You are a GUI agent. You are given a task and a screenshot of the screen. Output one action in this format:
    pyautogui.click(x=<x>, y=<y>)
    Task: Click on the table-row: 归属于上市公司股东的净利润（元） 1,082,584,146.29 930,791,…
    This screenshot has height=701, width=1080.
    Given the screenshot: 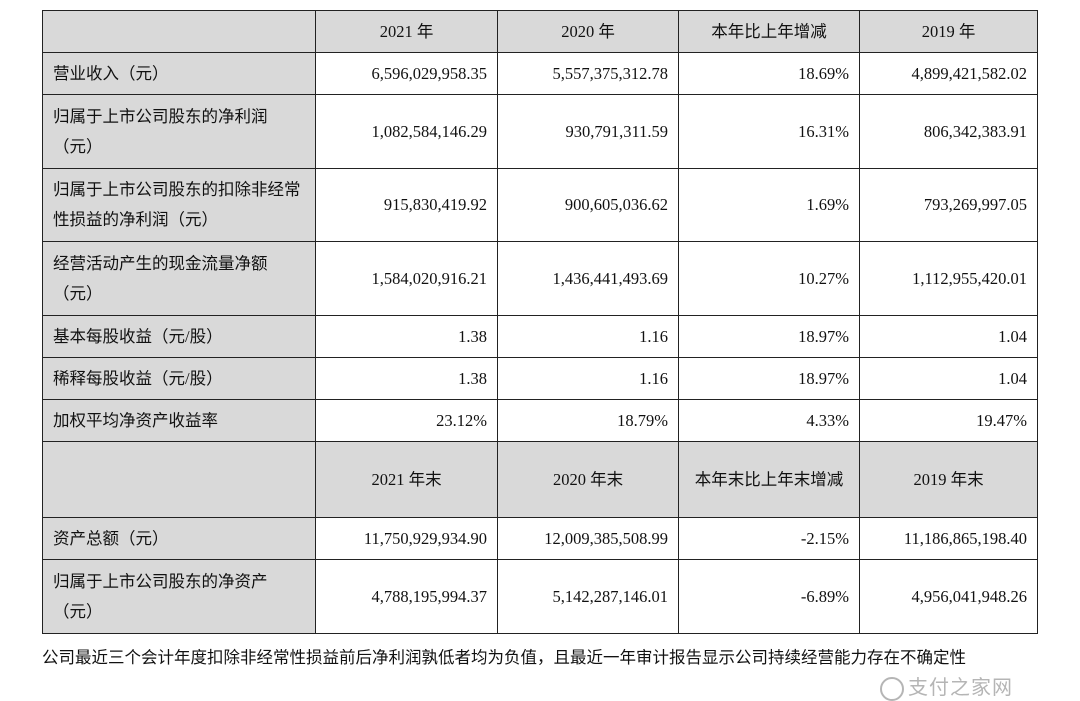 What is the action you would take?
    pyautogui.click(x=540, y=131)
    